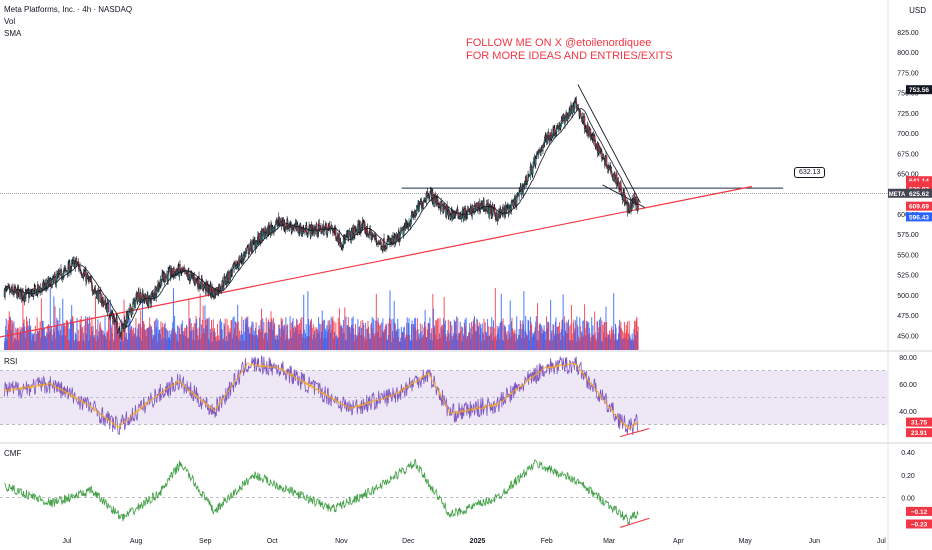  What do you see at coordinates (321, 395) in the screenshot?
I see `rsi-line` at bounding box center [321, 395].